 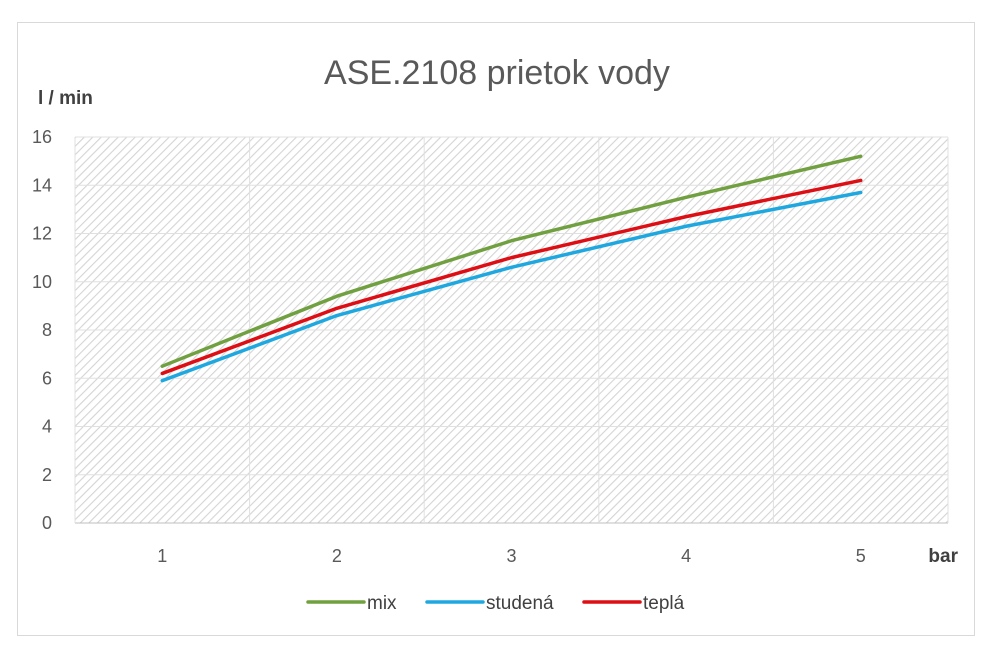 I want to click on y-tick-label: 10, so click(x=42, y=282).